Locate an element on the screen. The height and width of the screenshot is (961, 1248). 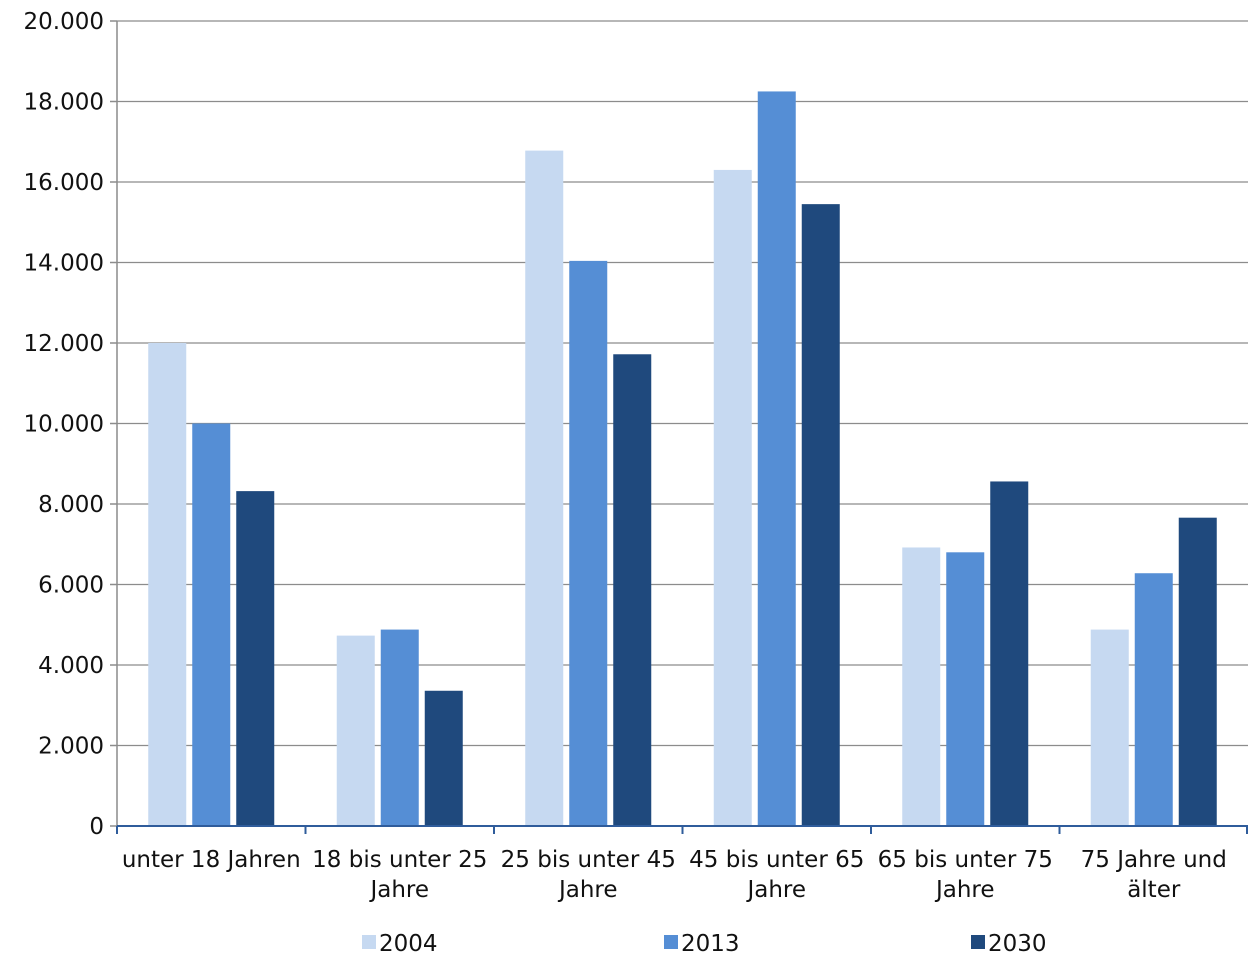
x-tick-label: 25 bis unter 45 is located at coordinates (588, 860).